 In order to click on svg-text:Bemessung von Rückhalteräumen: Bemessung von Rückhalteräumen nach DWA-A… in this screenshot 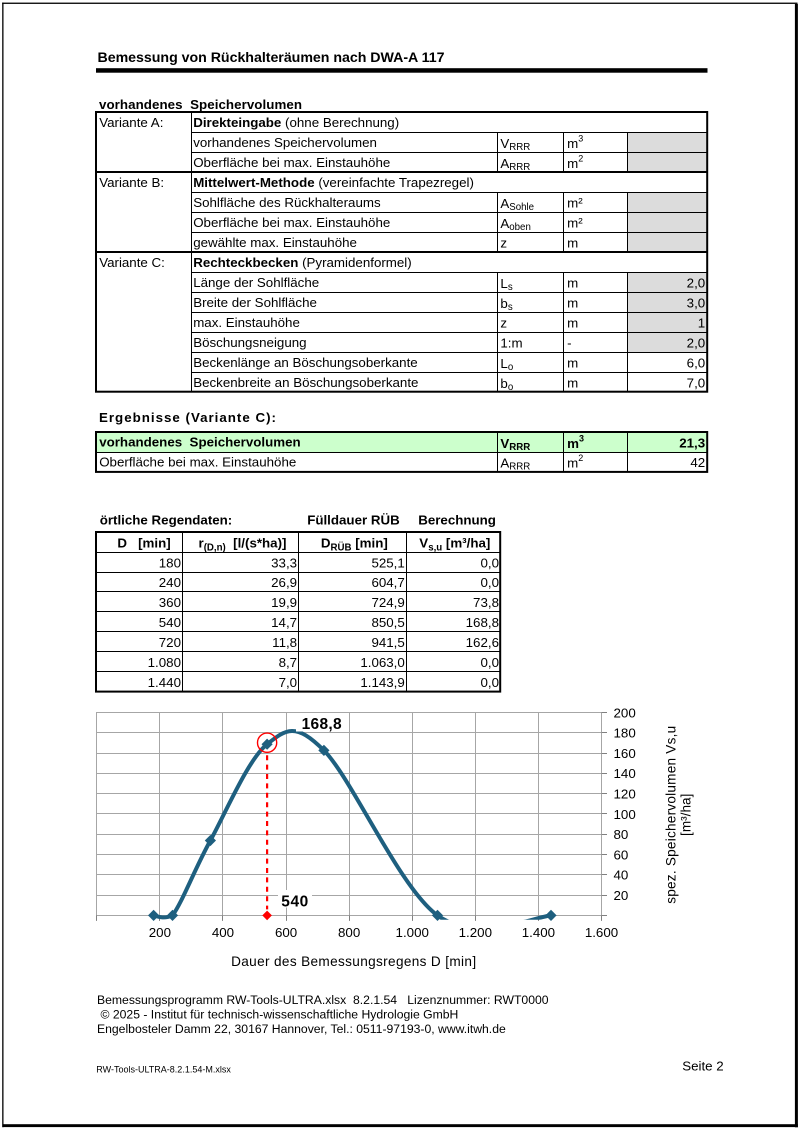, I will do `click(271, 58)`.